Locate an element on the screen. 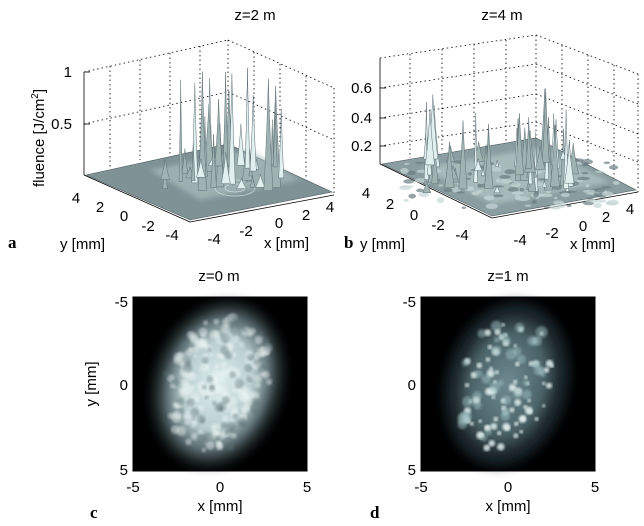 This screenshot has width=644, height=526. panel-a-xtick: 0 is located at coordinates (279, 223).